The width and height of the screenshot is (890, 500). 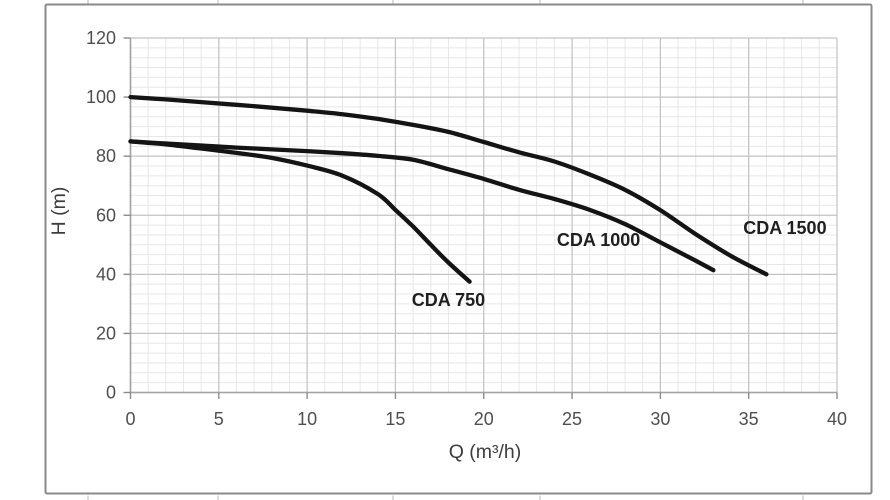 What do you see at coordinates (784, 228) in the screenshot?
I see `series-label-cda-1500: CDA 1500` at bounding box center [784, 228].